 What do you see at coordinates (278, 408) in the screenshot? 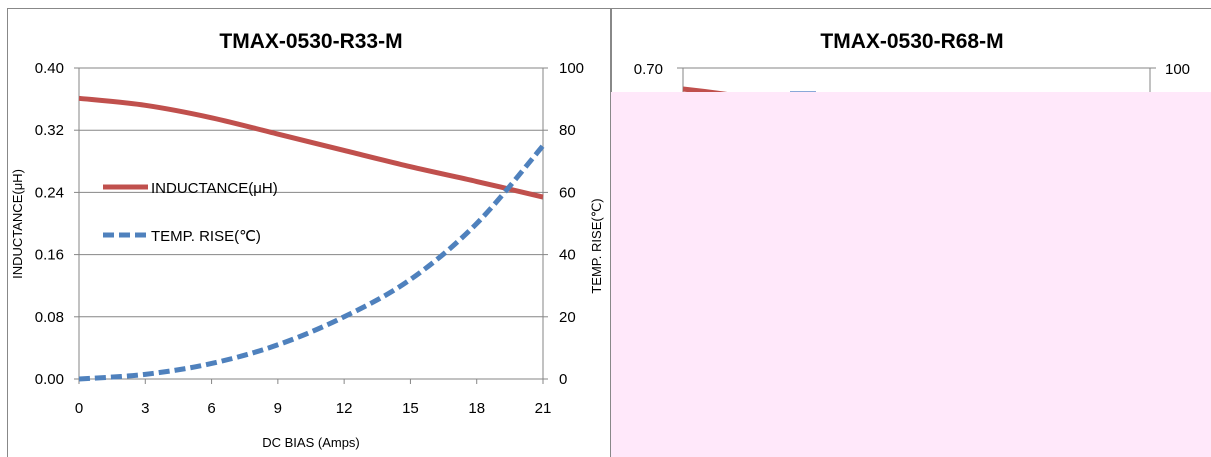
I see `x-tick-label: 9` at bounding box center [278, 408].